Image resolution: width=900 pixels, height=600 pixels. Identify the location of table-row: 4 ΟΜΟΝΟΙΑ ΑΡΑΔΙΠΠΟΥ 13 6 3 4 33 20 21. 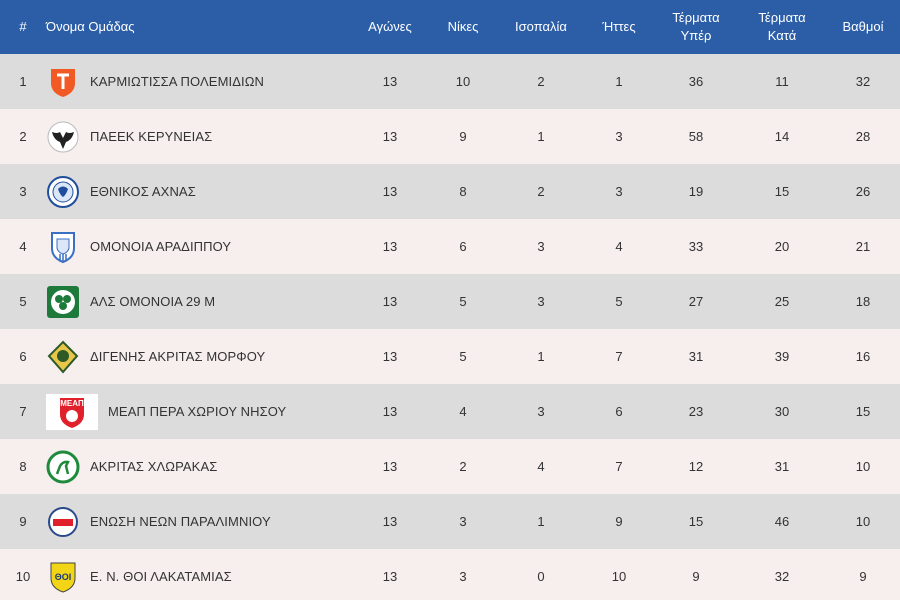
(450, 246).